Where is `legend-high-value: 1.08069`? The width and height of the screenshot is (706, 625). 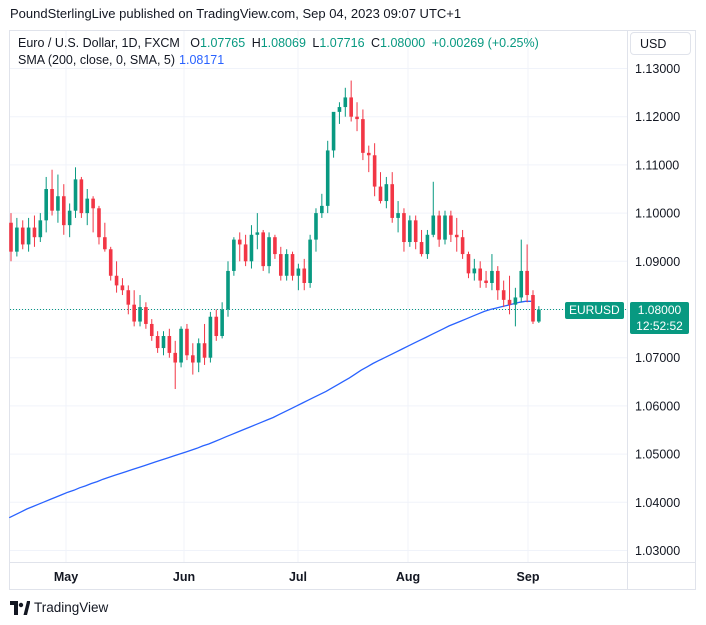
legend-high-value: 1.08069 is located at coordinates (283, 43).